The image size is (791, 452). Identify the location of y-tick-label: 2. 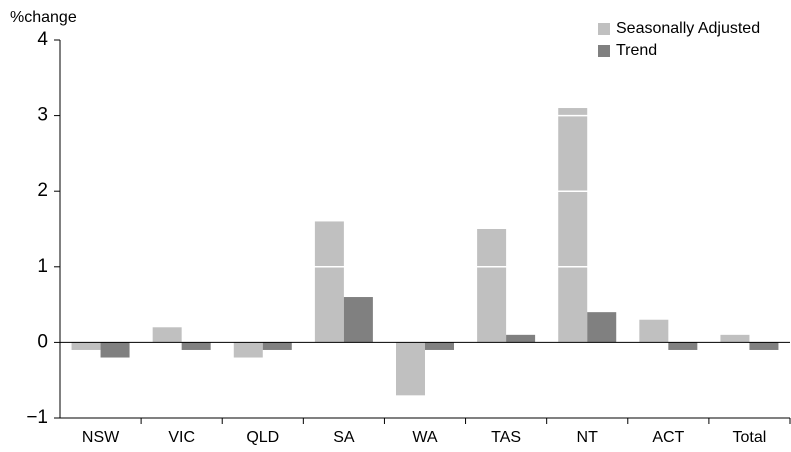
(42, 190).